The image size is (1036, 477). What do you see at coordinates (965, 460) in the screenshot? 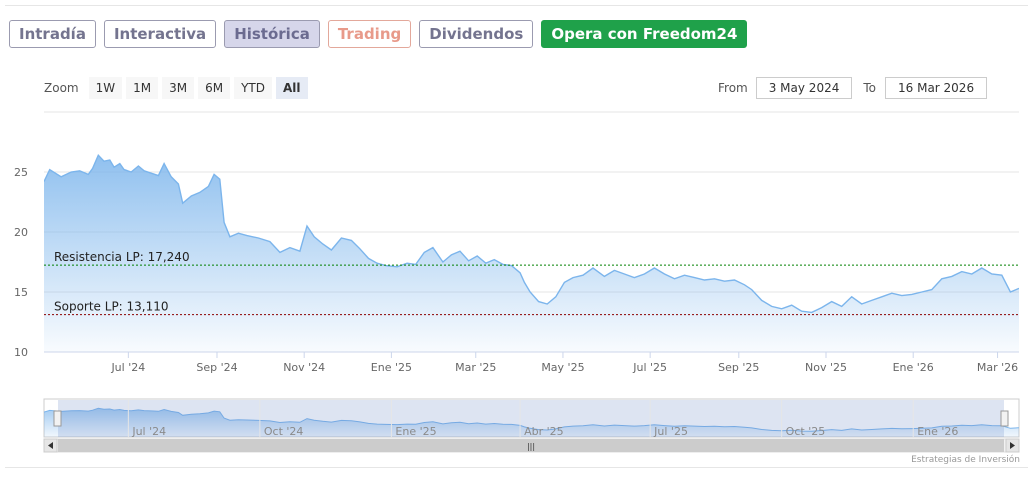
I see `chart-credit: Estrategias de Inversión` at bounding box center [965, 460].